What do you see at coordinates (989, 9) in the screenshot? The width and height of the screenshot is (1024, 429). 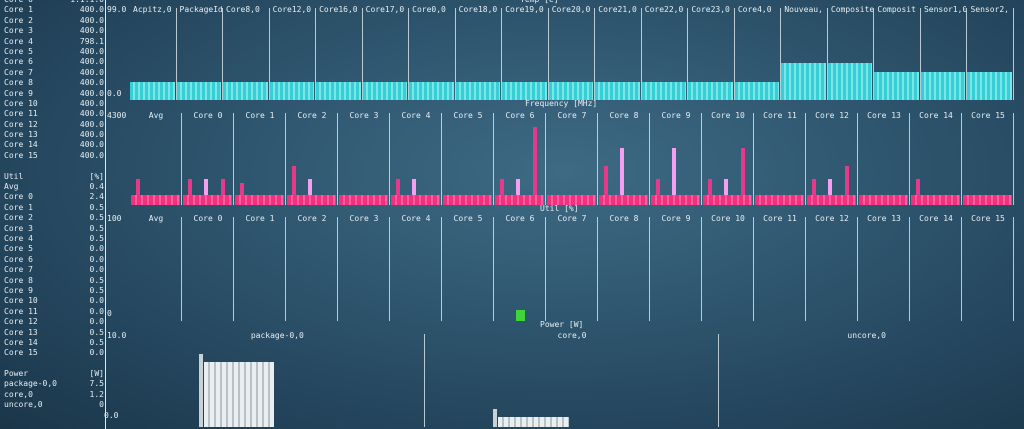 I see `temp-sensor-label: Sensor2,` at bounding box center [989, 9].